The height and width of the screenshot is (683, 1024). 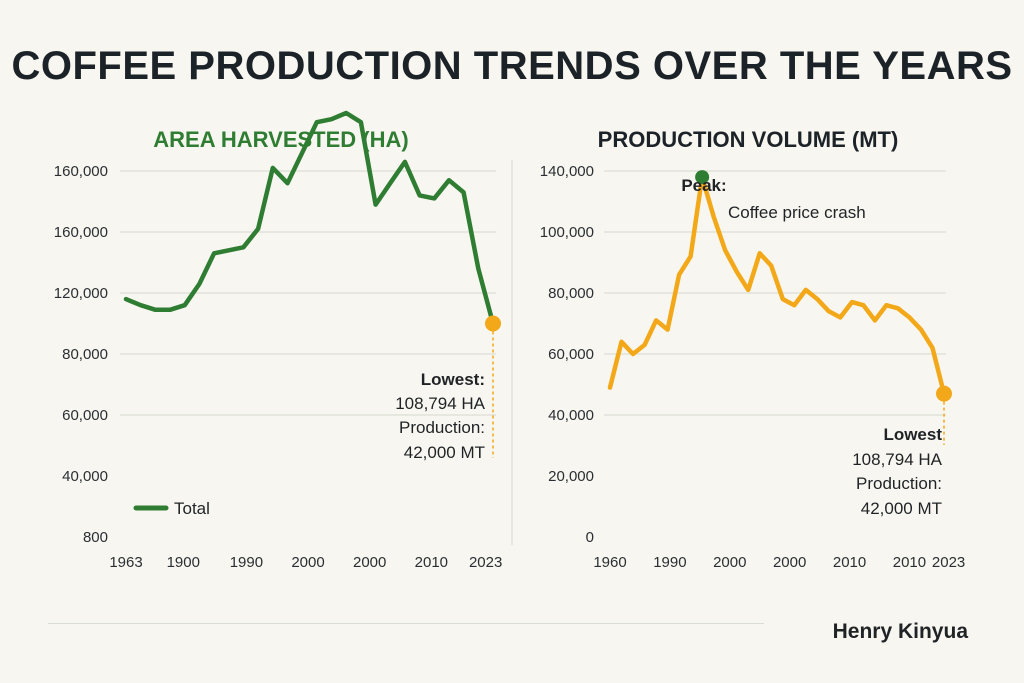 I want to click on lowest-annotation-line: Lowest, so click(x=912, y=434).